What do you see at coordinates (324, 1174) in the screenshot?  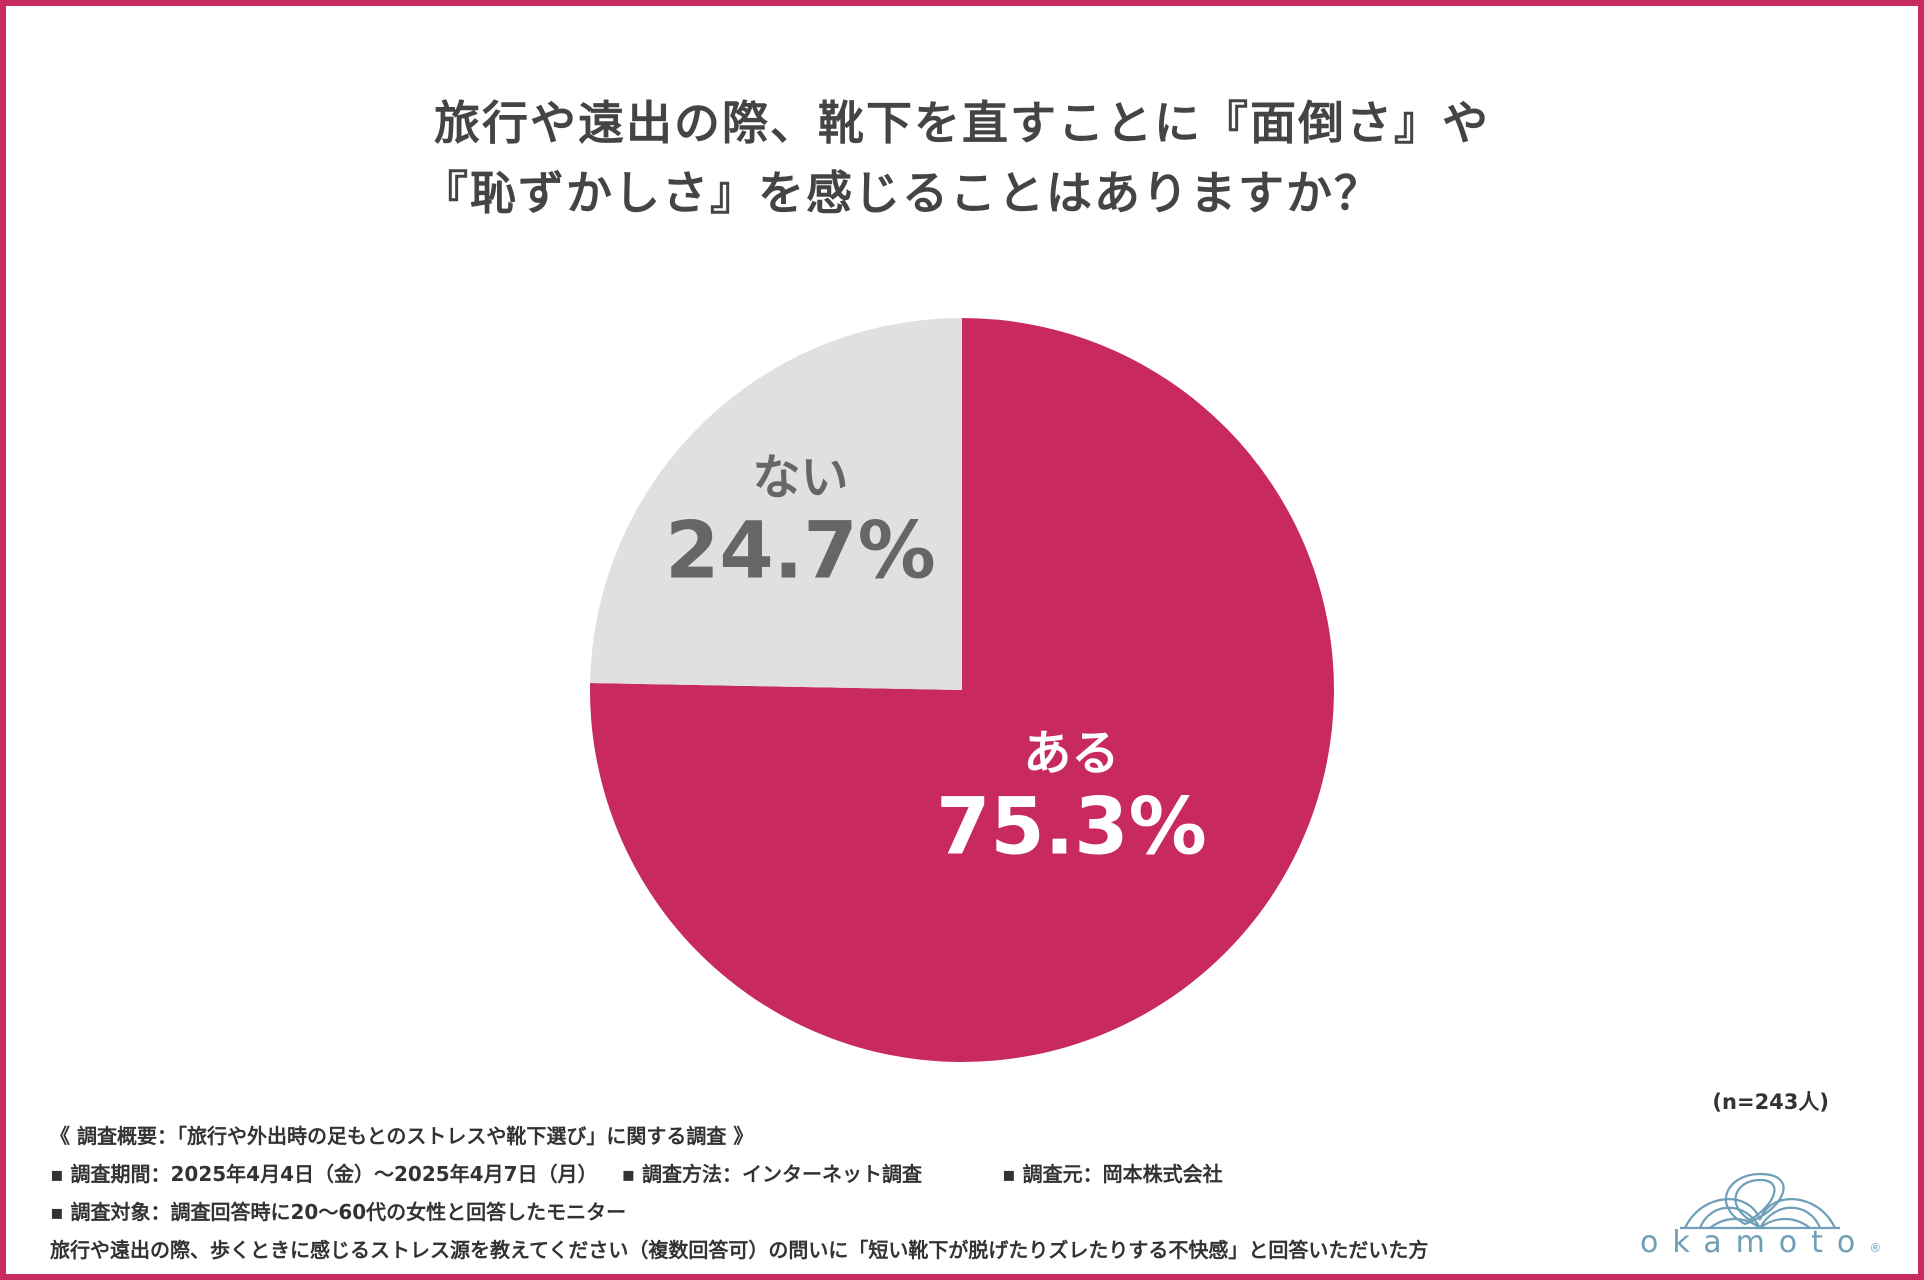 I see `survey-period: ▪ 調査期間：2025年4月4日（金）〜2025年4月7日（月）` at bounding box center [324, 1174].